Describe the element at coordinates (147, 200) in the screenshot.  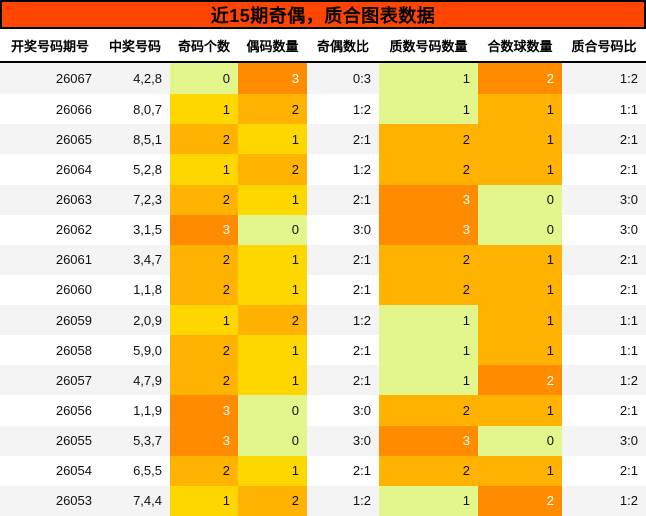
I see `cell-winning-numbers: 7,2,3` at that location.